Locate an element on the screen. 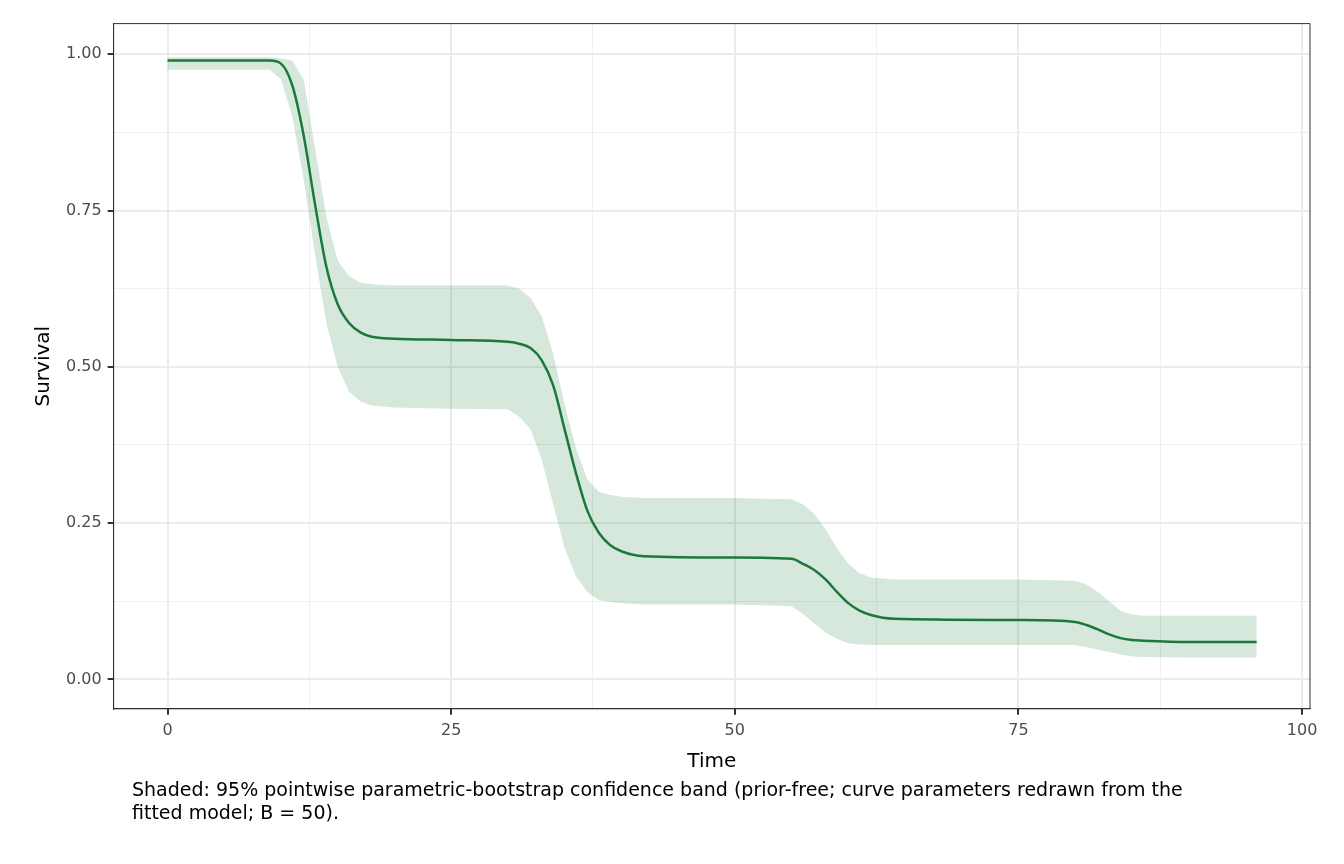 This screenshot has width=1344, height=864. y-tick-label: 0.00 is located at coordinates (84, 678).